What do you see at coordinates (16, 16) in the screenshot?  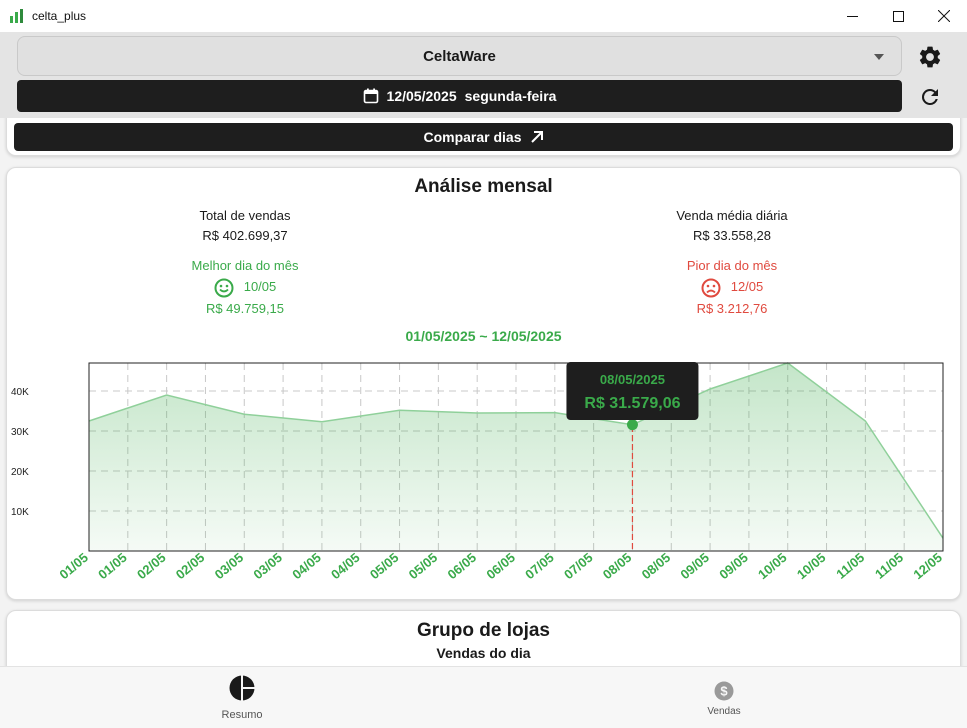 I see `app-logo-icon` at bounding box center [16, 16].